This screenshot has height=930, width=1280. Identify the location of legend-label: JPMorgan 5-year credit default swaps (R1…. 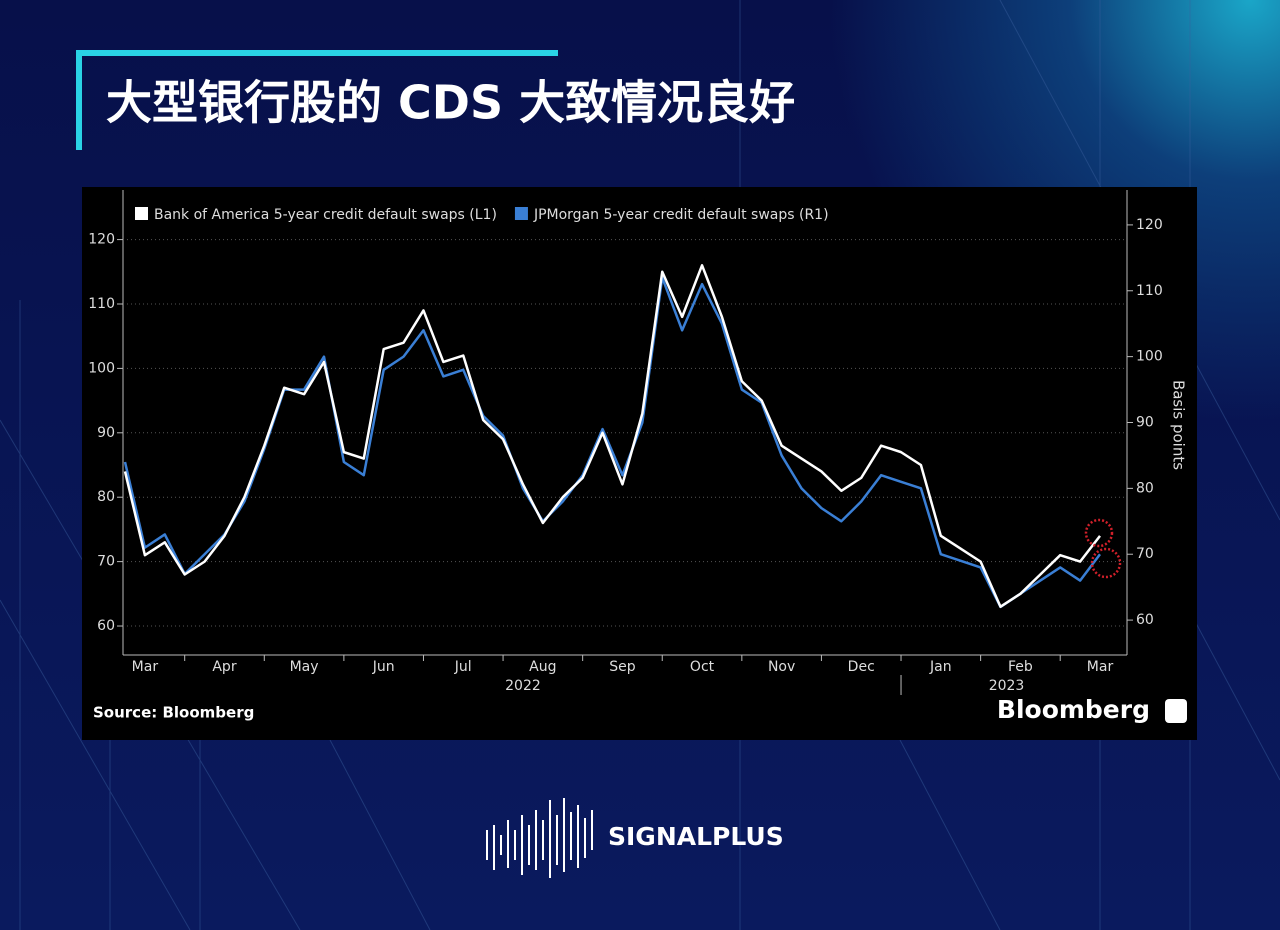
(681, 215).